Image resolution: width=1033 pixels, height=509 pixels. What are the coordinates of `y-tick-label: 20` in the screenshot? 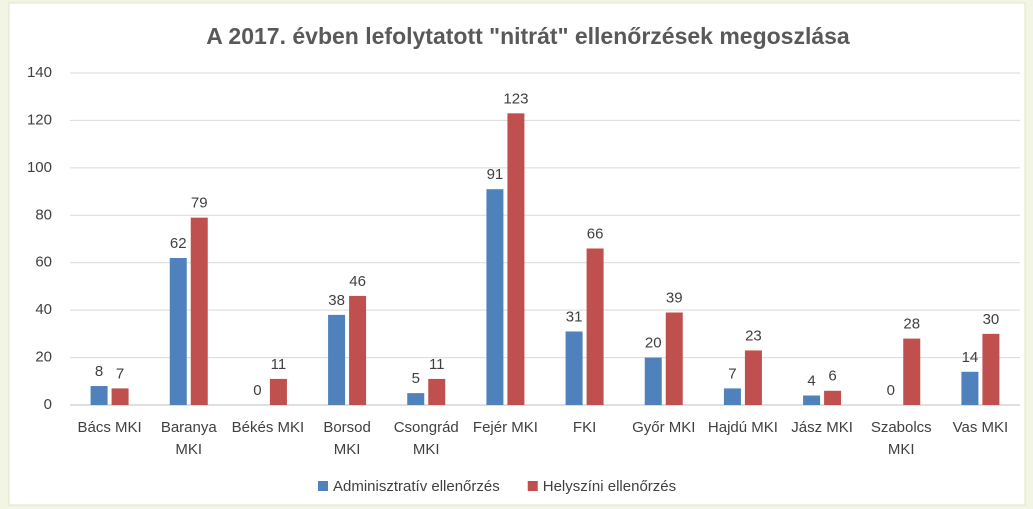 It's located at (43, 357).